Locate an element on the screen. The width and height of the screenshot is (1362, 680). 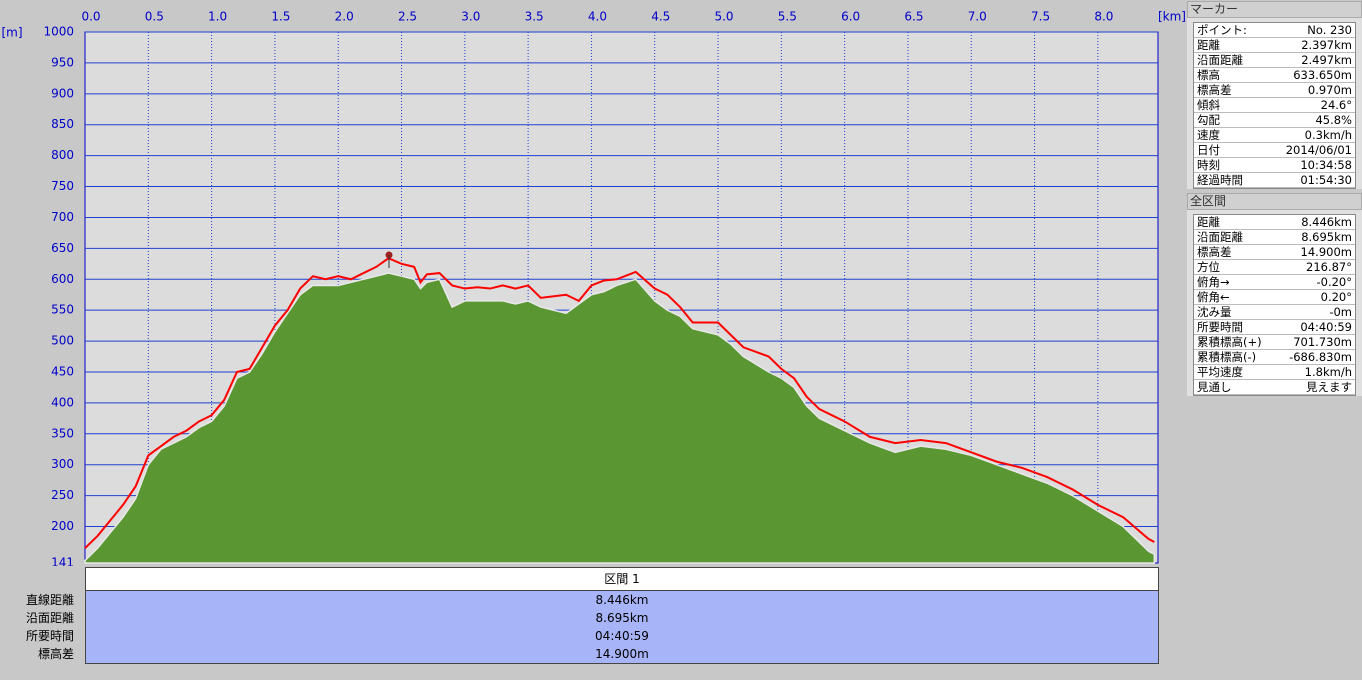
row-label: 時刻 is located at coordinates (1208, 165).